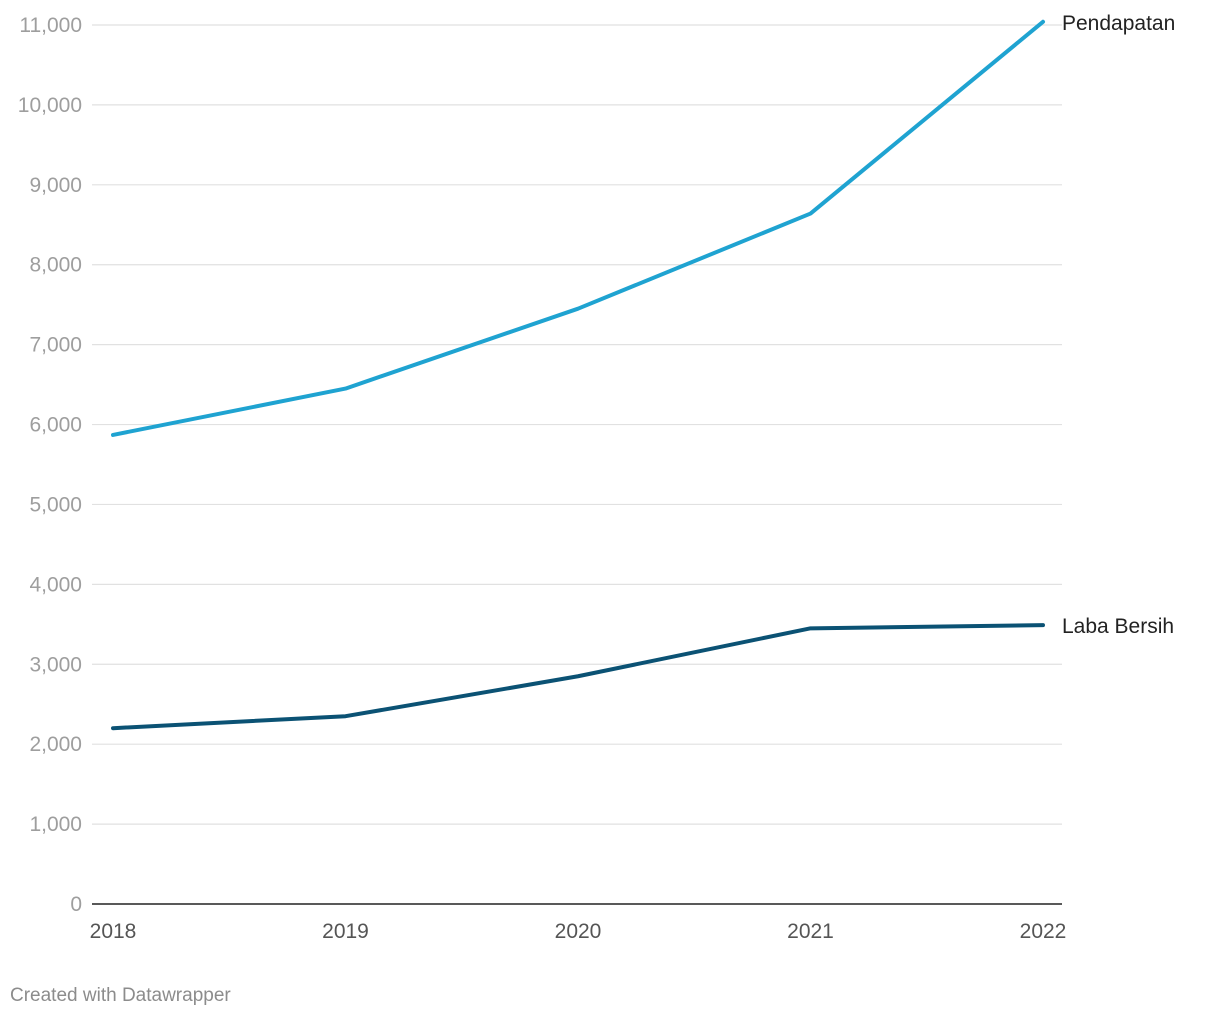 This screenshot has height=1020, width=1220. Describe the element at coordinates (55, 425) in the screenshot. I see `y-tick-label: 6,000` at that location.